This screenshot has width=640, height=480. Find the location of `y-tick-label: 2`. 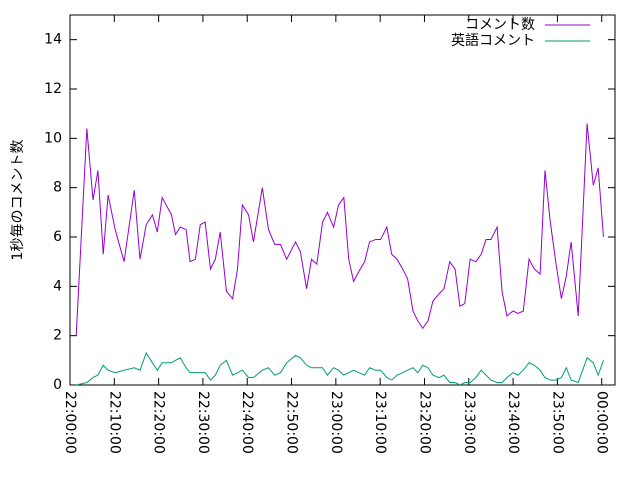

y-tick-label: 2 is located at coordinates (57, 336).